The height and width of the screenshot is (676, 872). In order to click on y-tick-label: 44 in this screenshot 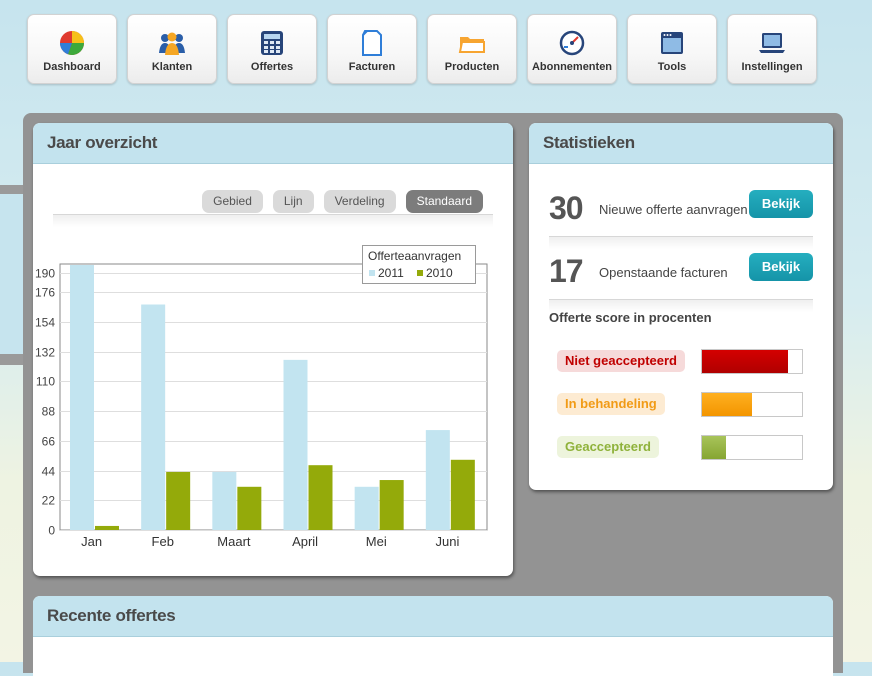, I will do `click(49, 472)`.